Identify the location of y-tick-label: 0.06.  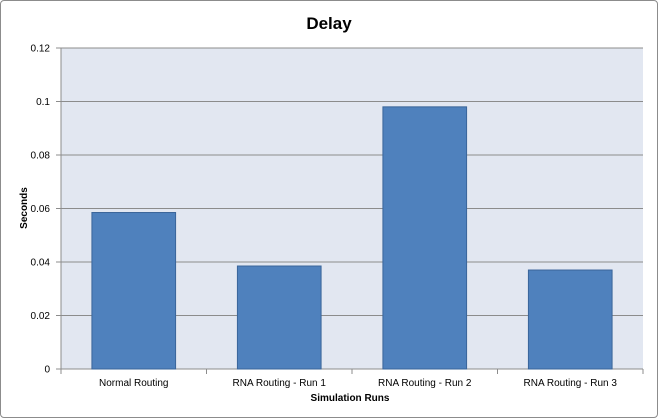
(41, 209).